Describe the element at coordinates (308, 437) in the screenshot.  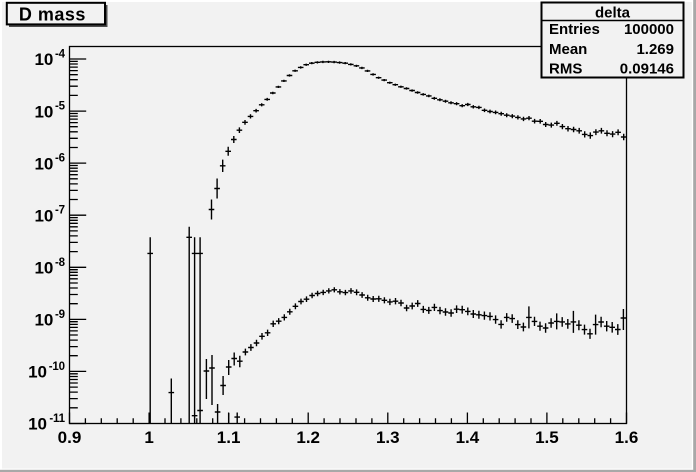
I see `svg-text: 1.2` at that location.